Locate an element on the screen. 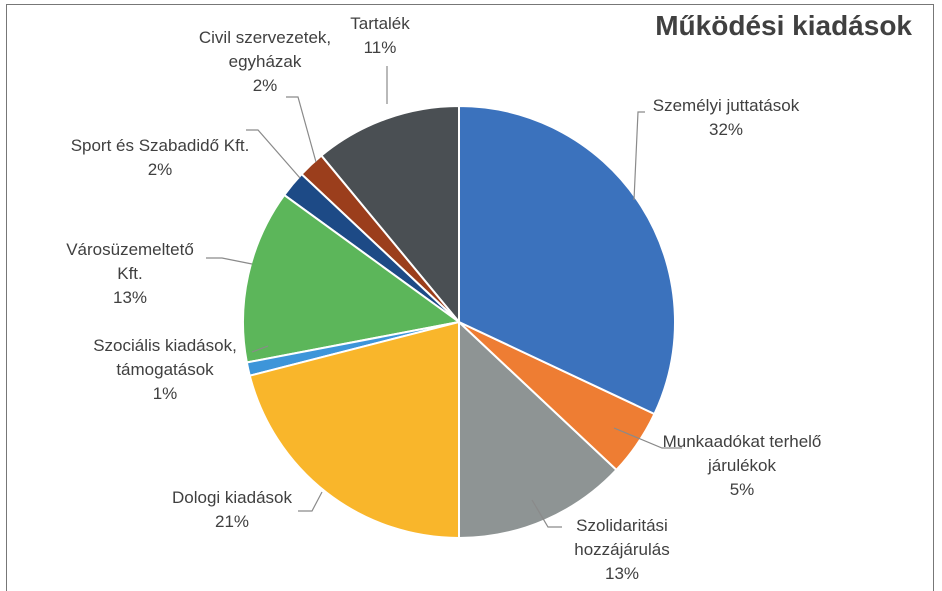 The width and height of the screenshot is (942, 591). category-name: Szolidaritási hozzájárulás is located at coordinates (622, 537).